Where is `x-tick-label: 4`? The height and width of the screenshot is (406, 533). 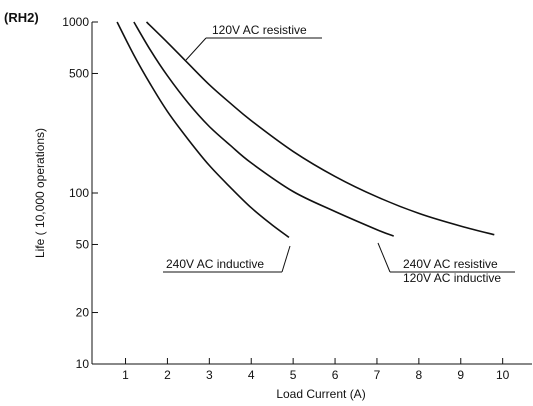
x-tick-label: 4 is located at coordinates (251, 375).